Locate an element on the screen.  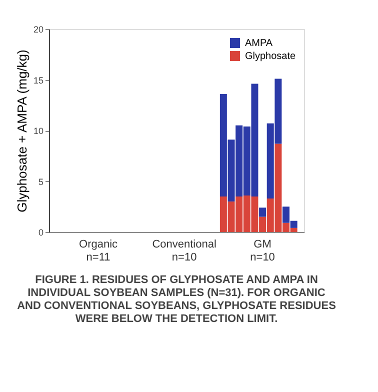
legend-label: Glyphosate is located at coordinates (270, 56).